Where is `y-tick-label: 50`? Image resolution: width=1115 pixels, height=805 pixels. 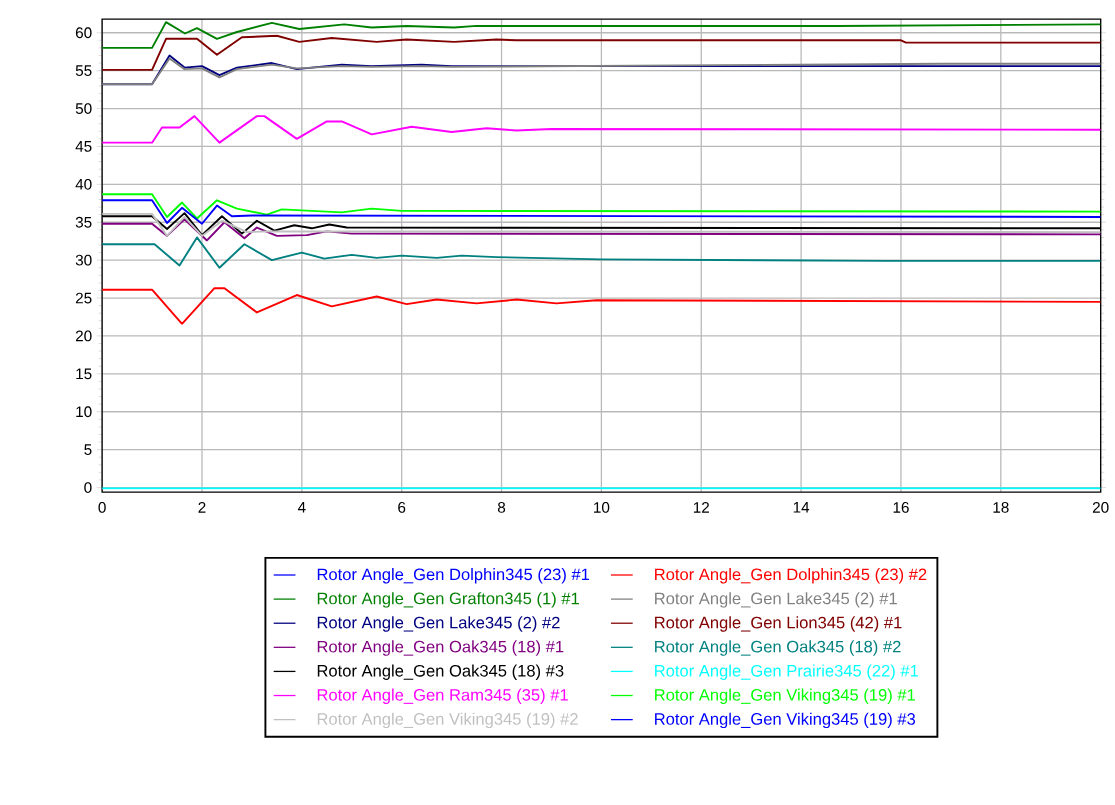
y-tick-label: 50 is located at coordinates (83, 109).